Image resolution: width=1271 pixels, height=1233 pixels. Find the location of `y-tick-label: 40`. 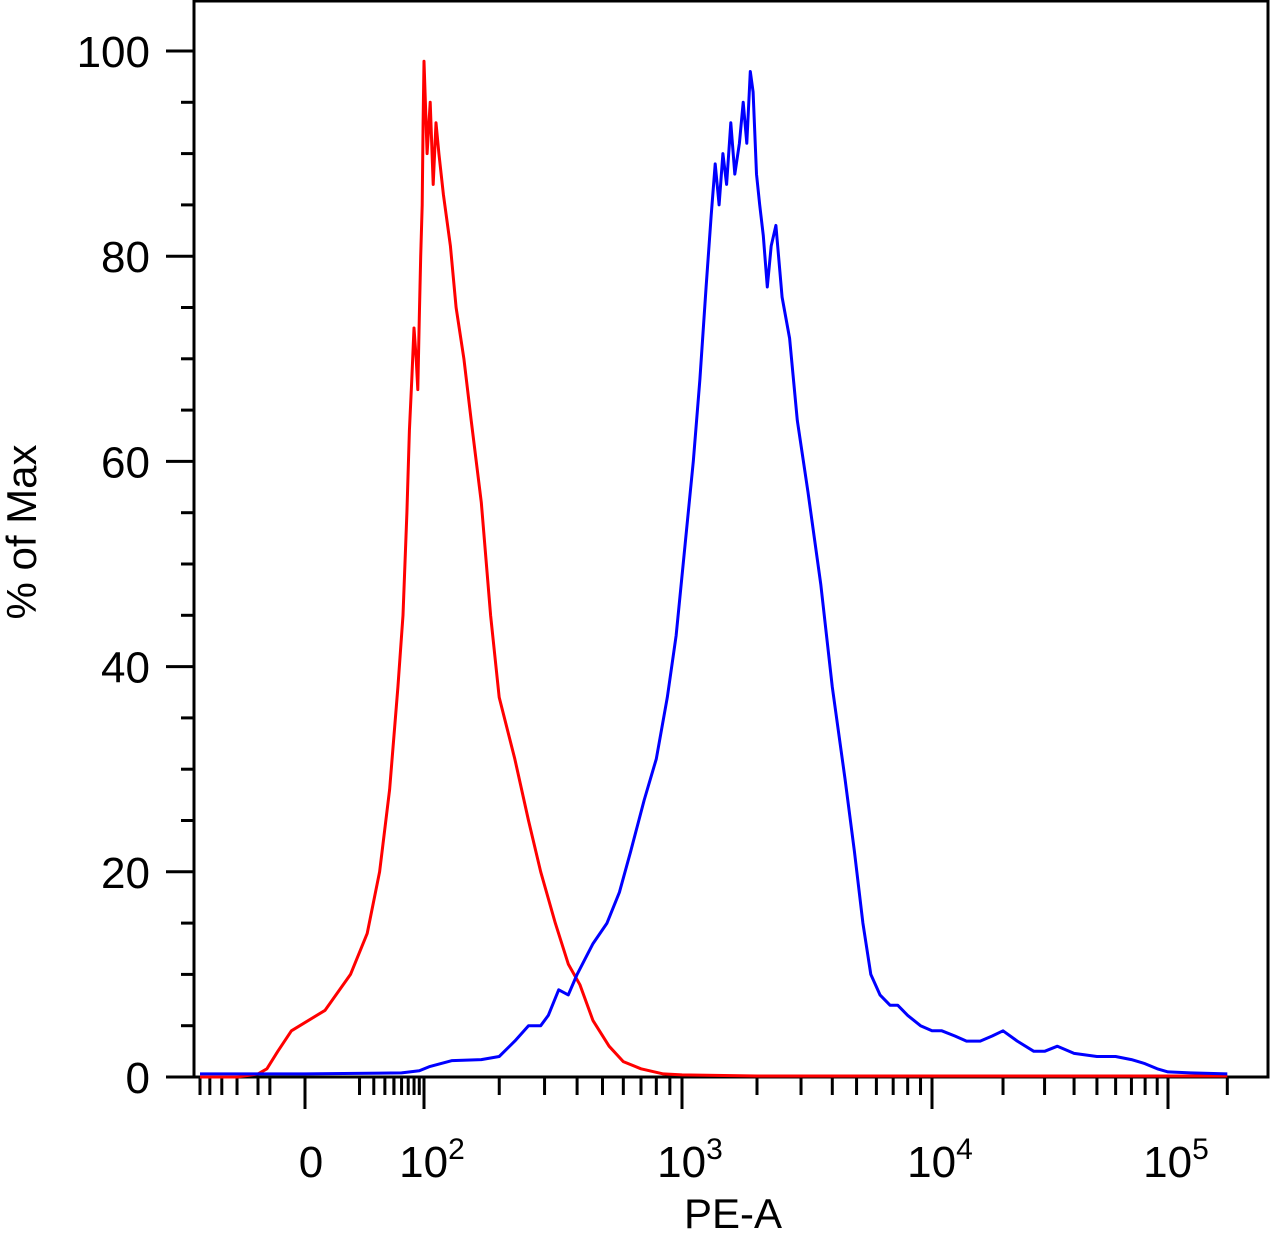

y-tick-label: 40 is located at coordinates (125, 668).